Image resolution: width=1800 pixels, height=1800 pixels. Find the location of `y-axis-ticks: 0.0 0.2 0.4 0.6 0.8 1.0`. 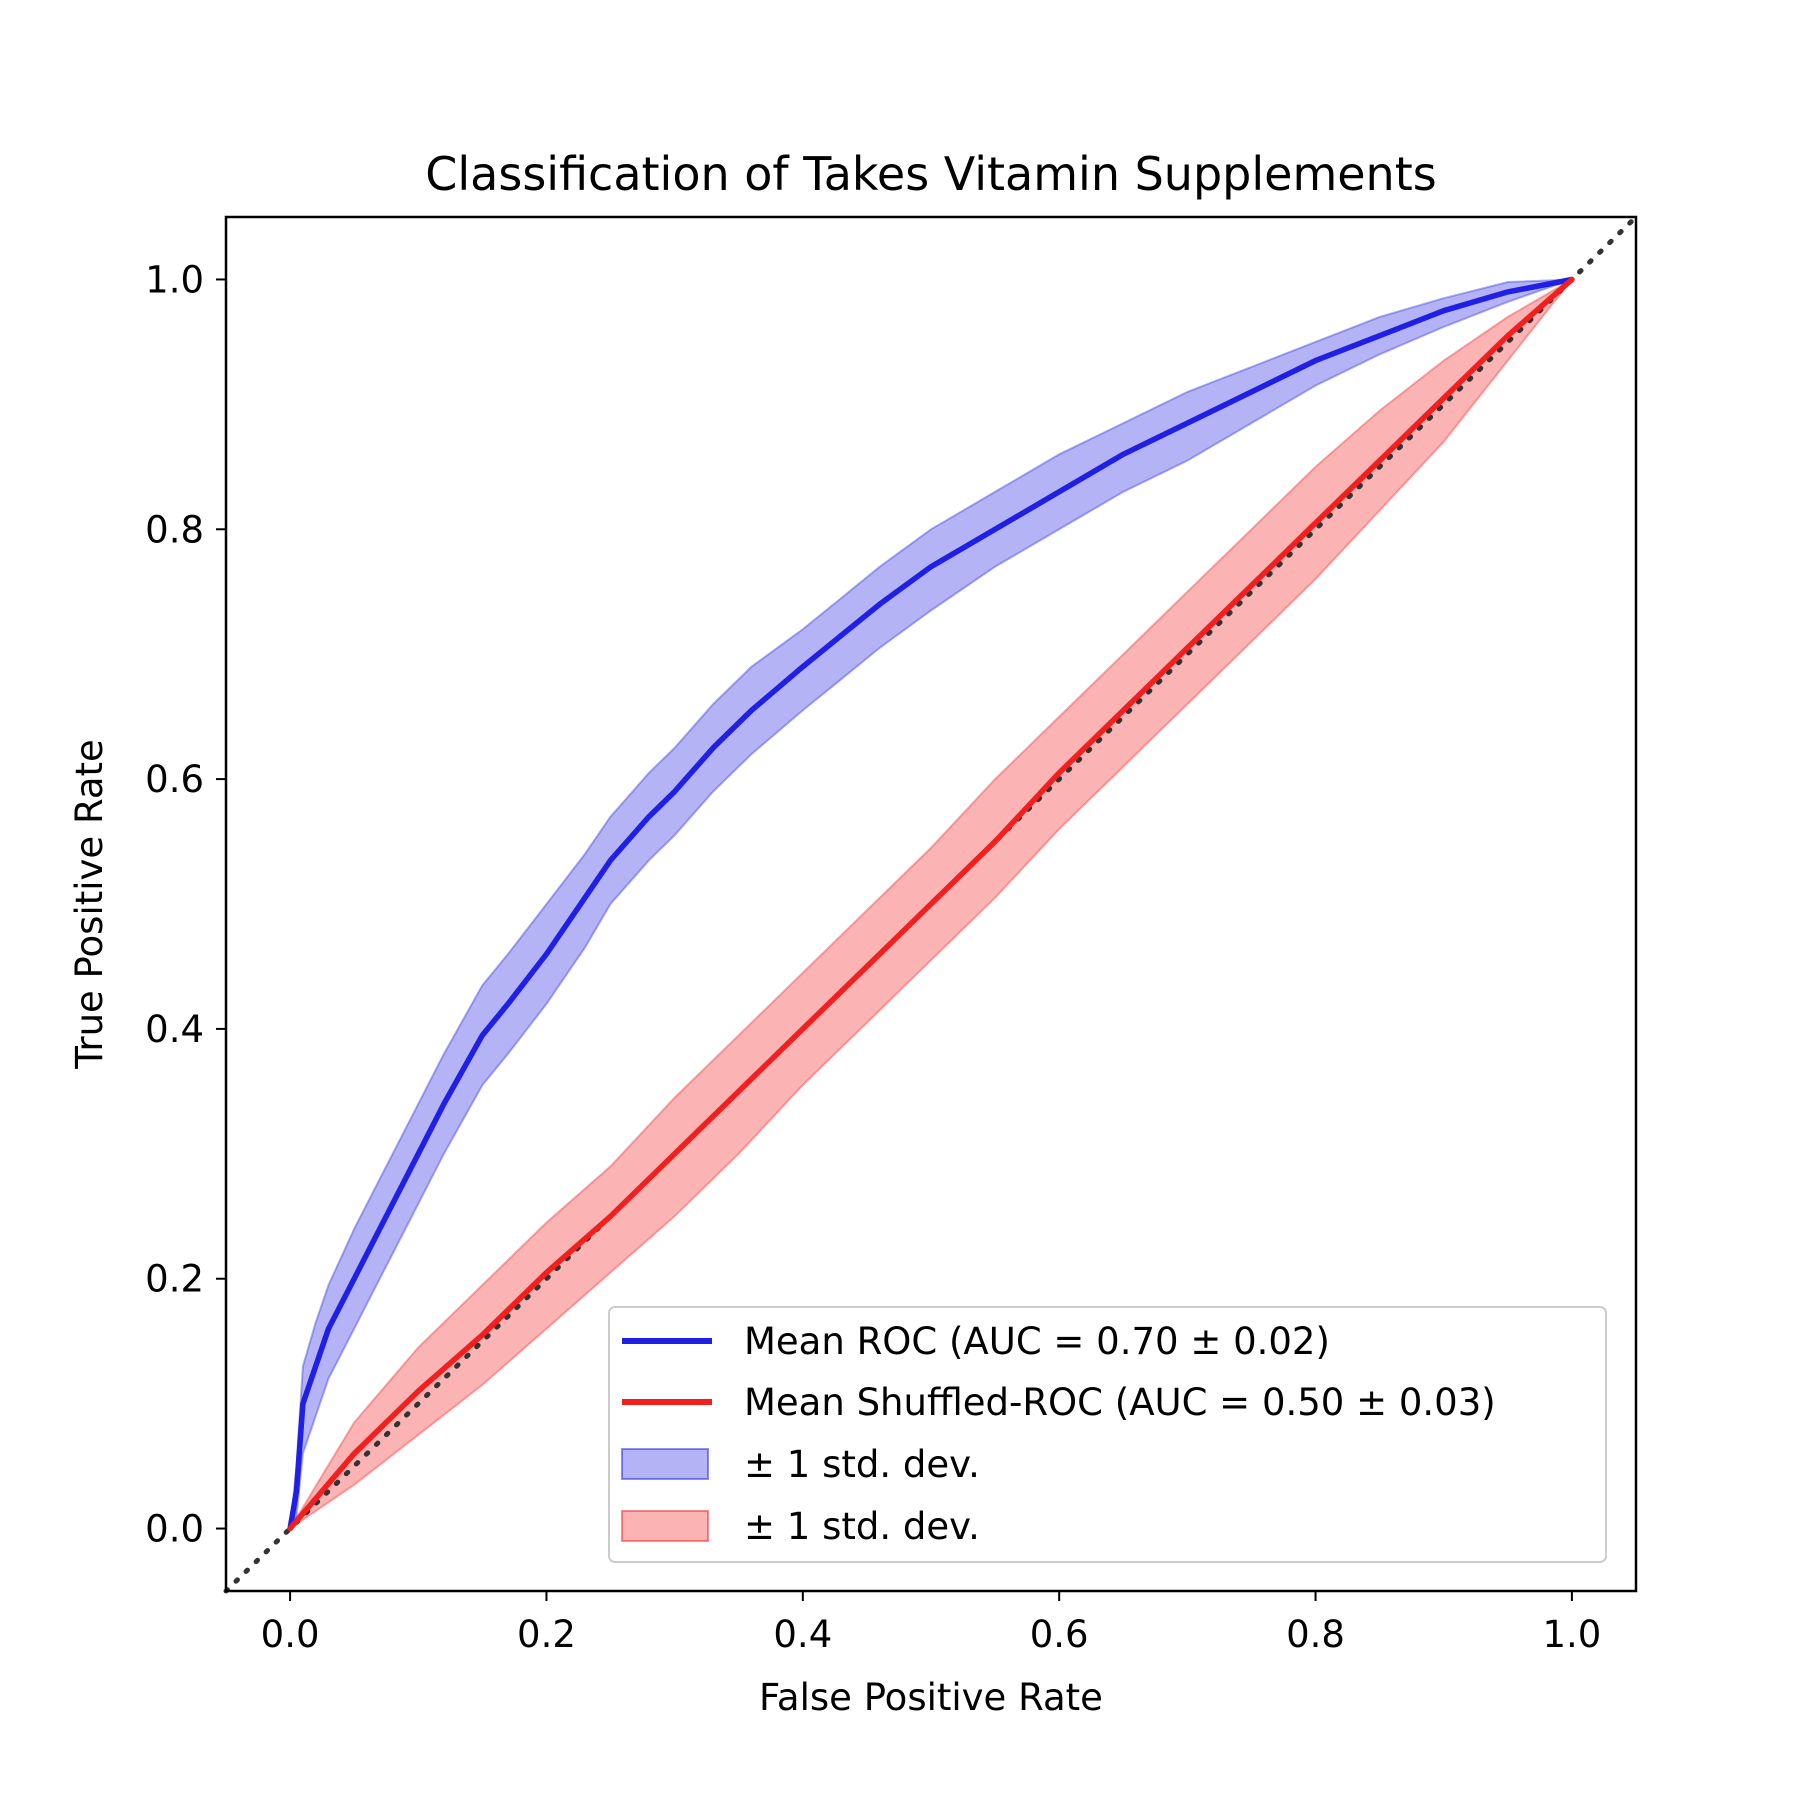

y-axis-ticks: 0.0 0.2 0.4 0.6 0.8 1.0 is located at coordinates (185, 904).